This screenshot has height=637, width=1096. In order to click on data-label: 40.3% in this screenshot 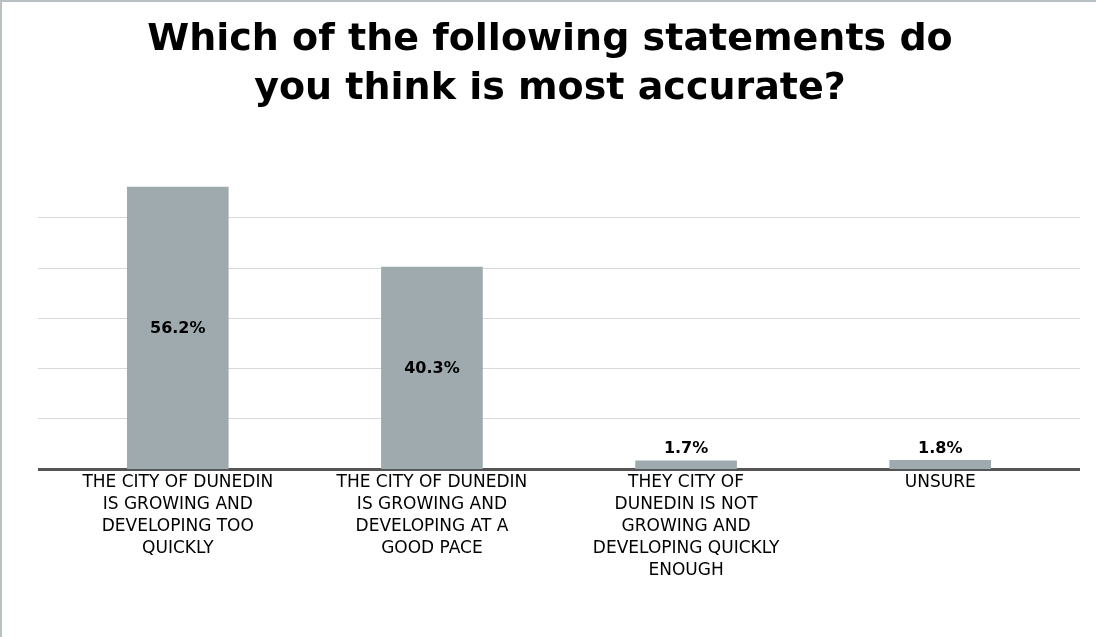, I will do `click(432, 368)`.